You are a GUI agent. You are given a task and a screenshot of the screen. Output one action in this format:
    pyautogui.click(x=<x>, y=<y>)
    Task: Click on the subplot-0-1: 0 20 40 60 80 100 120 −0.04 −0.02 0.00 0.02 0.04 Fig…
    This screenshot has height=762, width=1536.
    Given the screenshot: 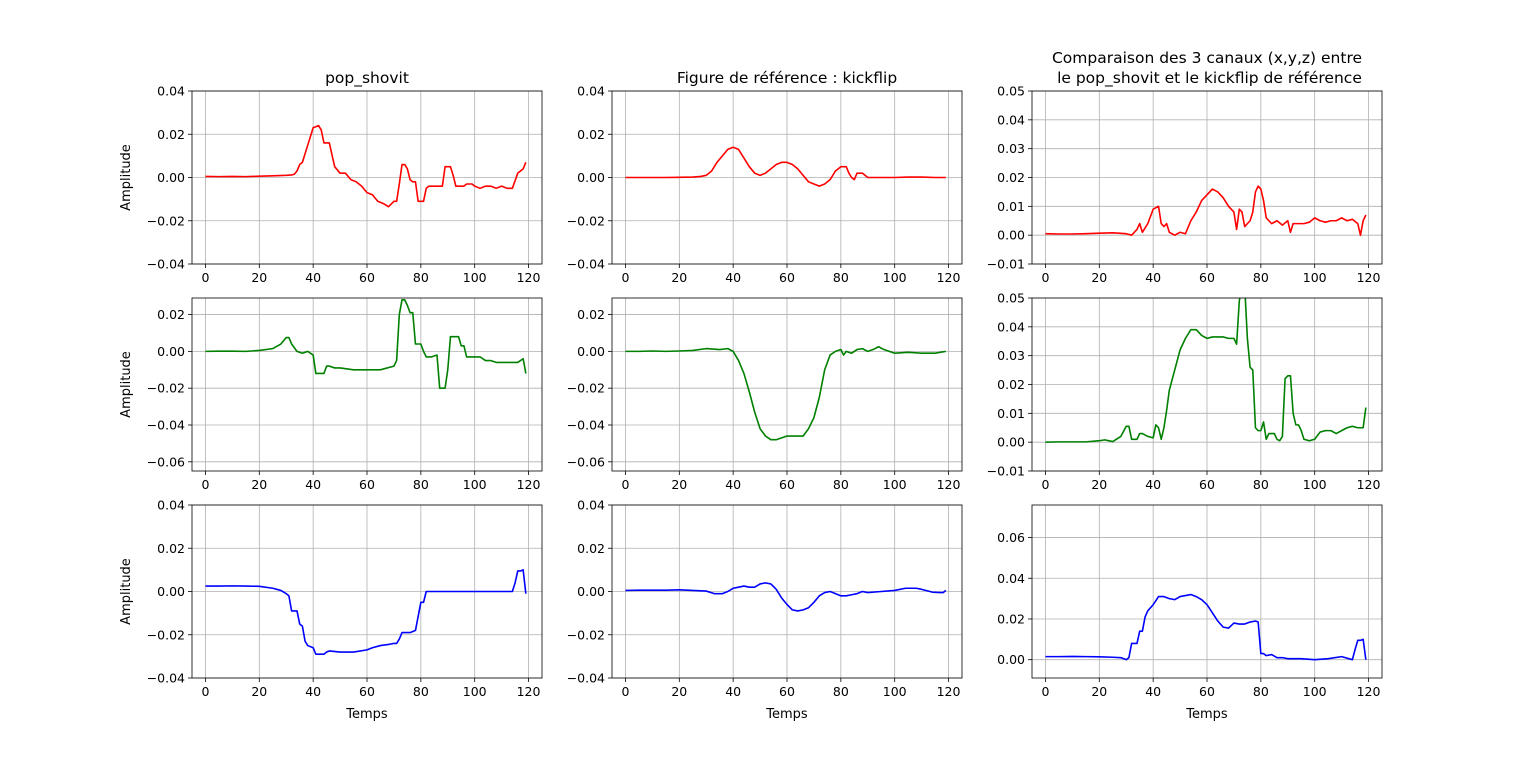 What is the action you would take?
    pyautogui.click(x=765, y=177)
    